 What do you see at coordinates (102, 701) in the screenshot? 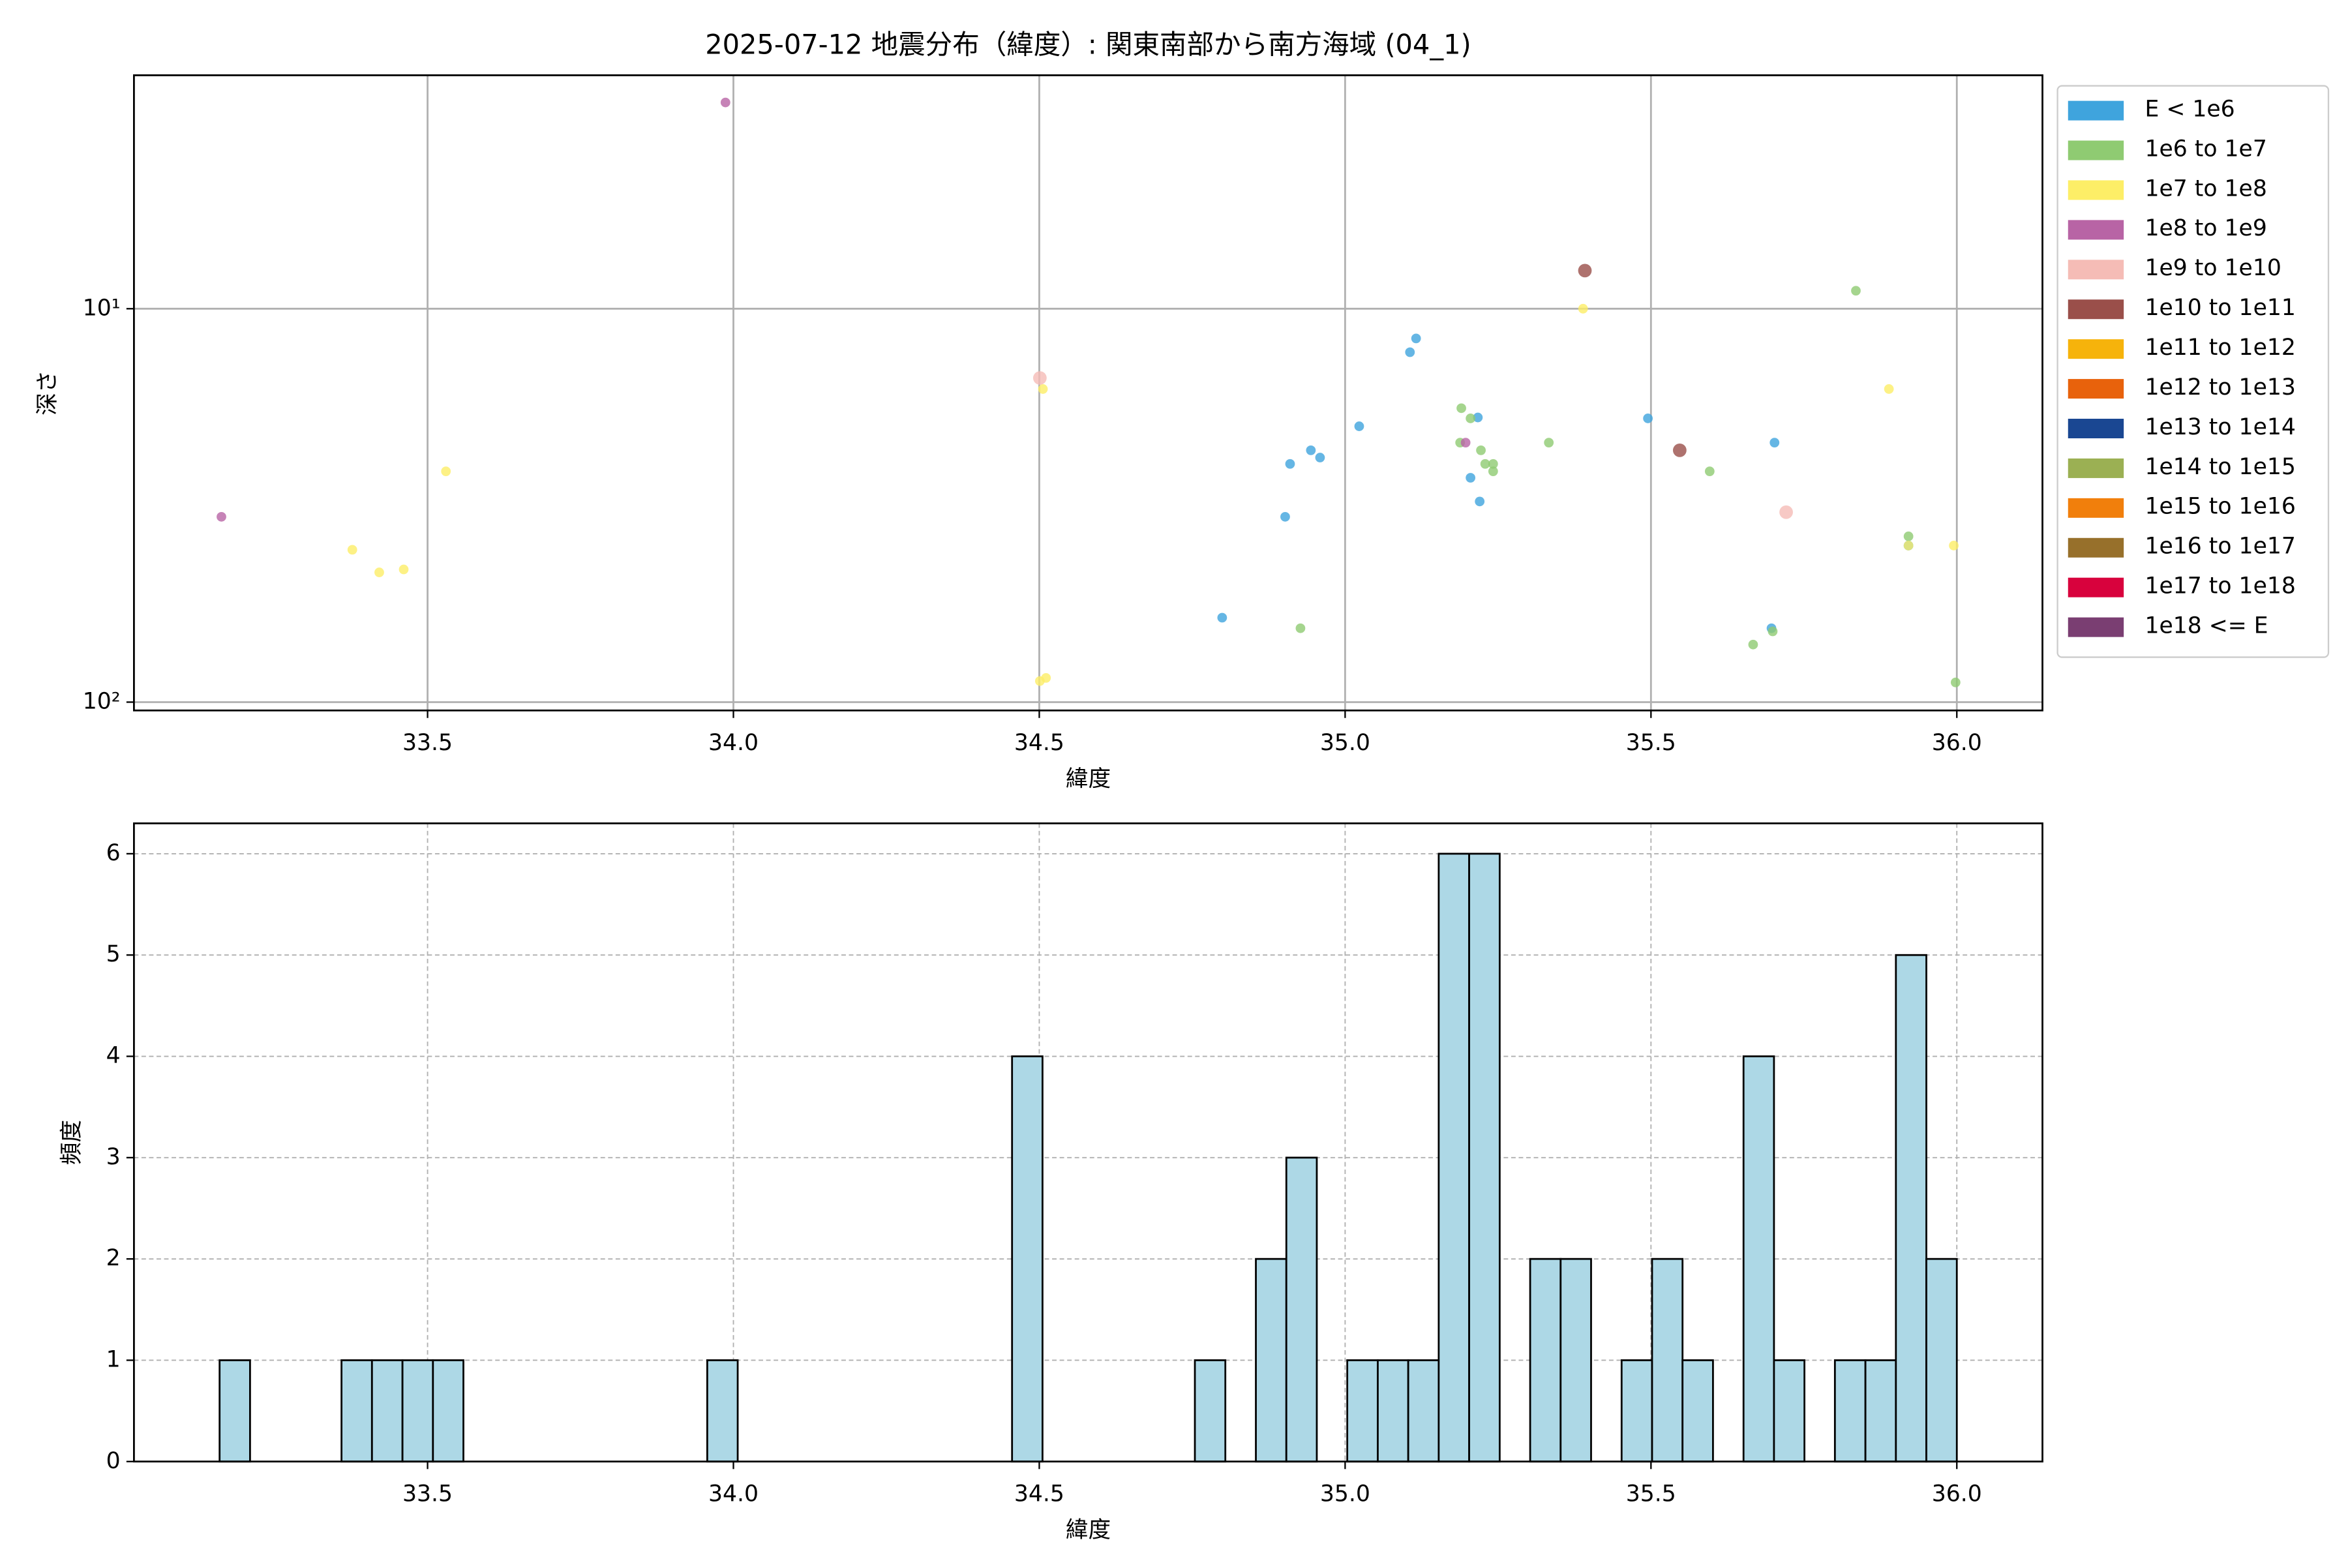
I see `y-tick-label: 10²` at bounding box center [102, 701].